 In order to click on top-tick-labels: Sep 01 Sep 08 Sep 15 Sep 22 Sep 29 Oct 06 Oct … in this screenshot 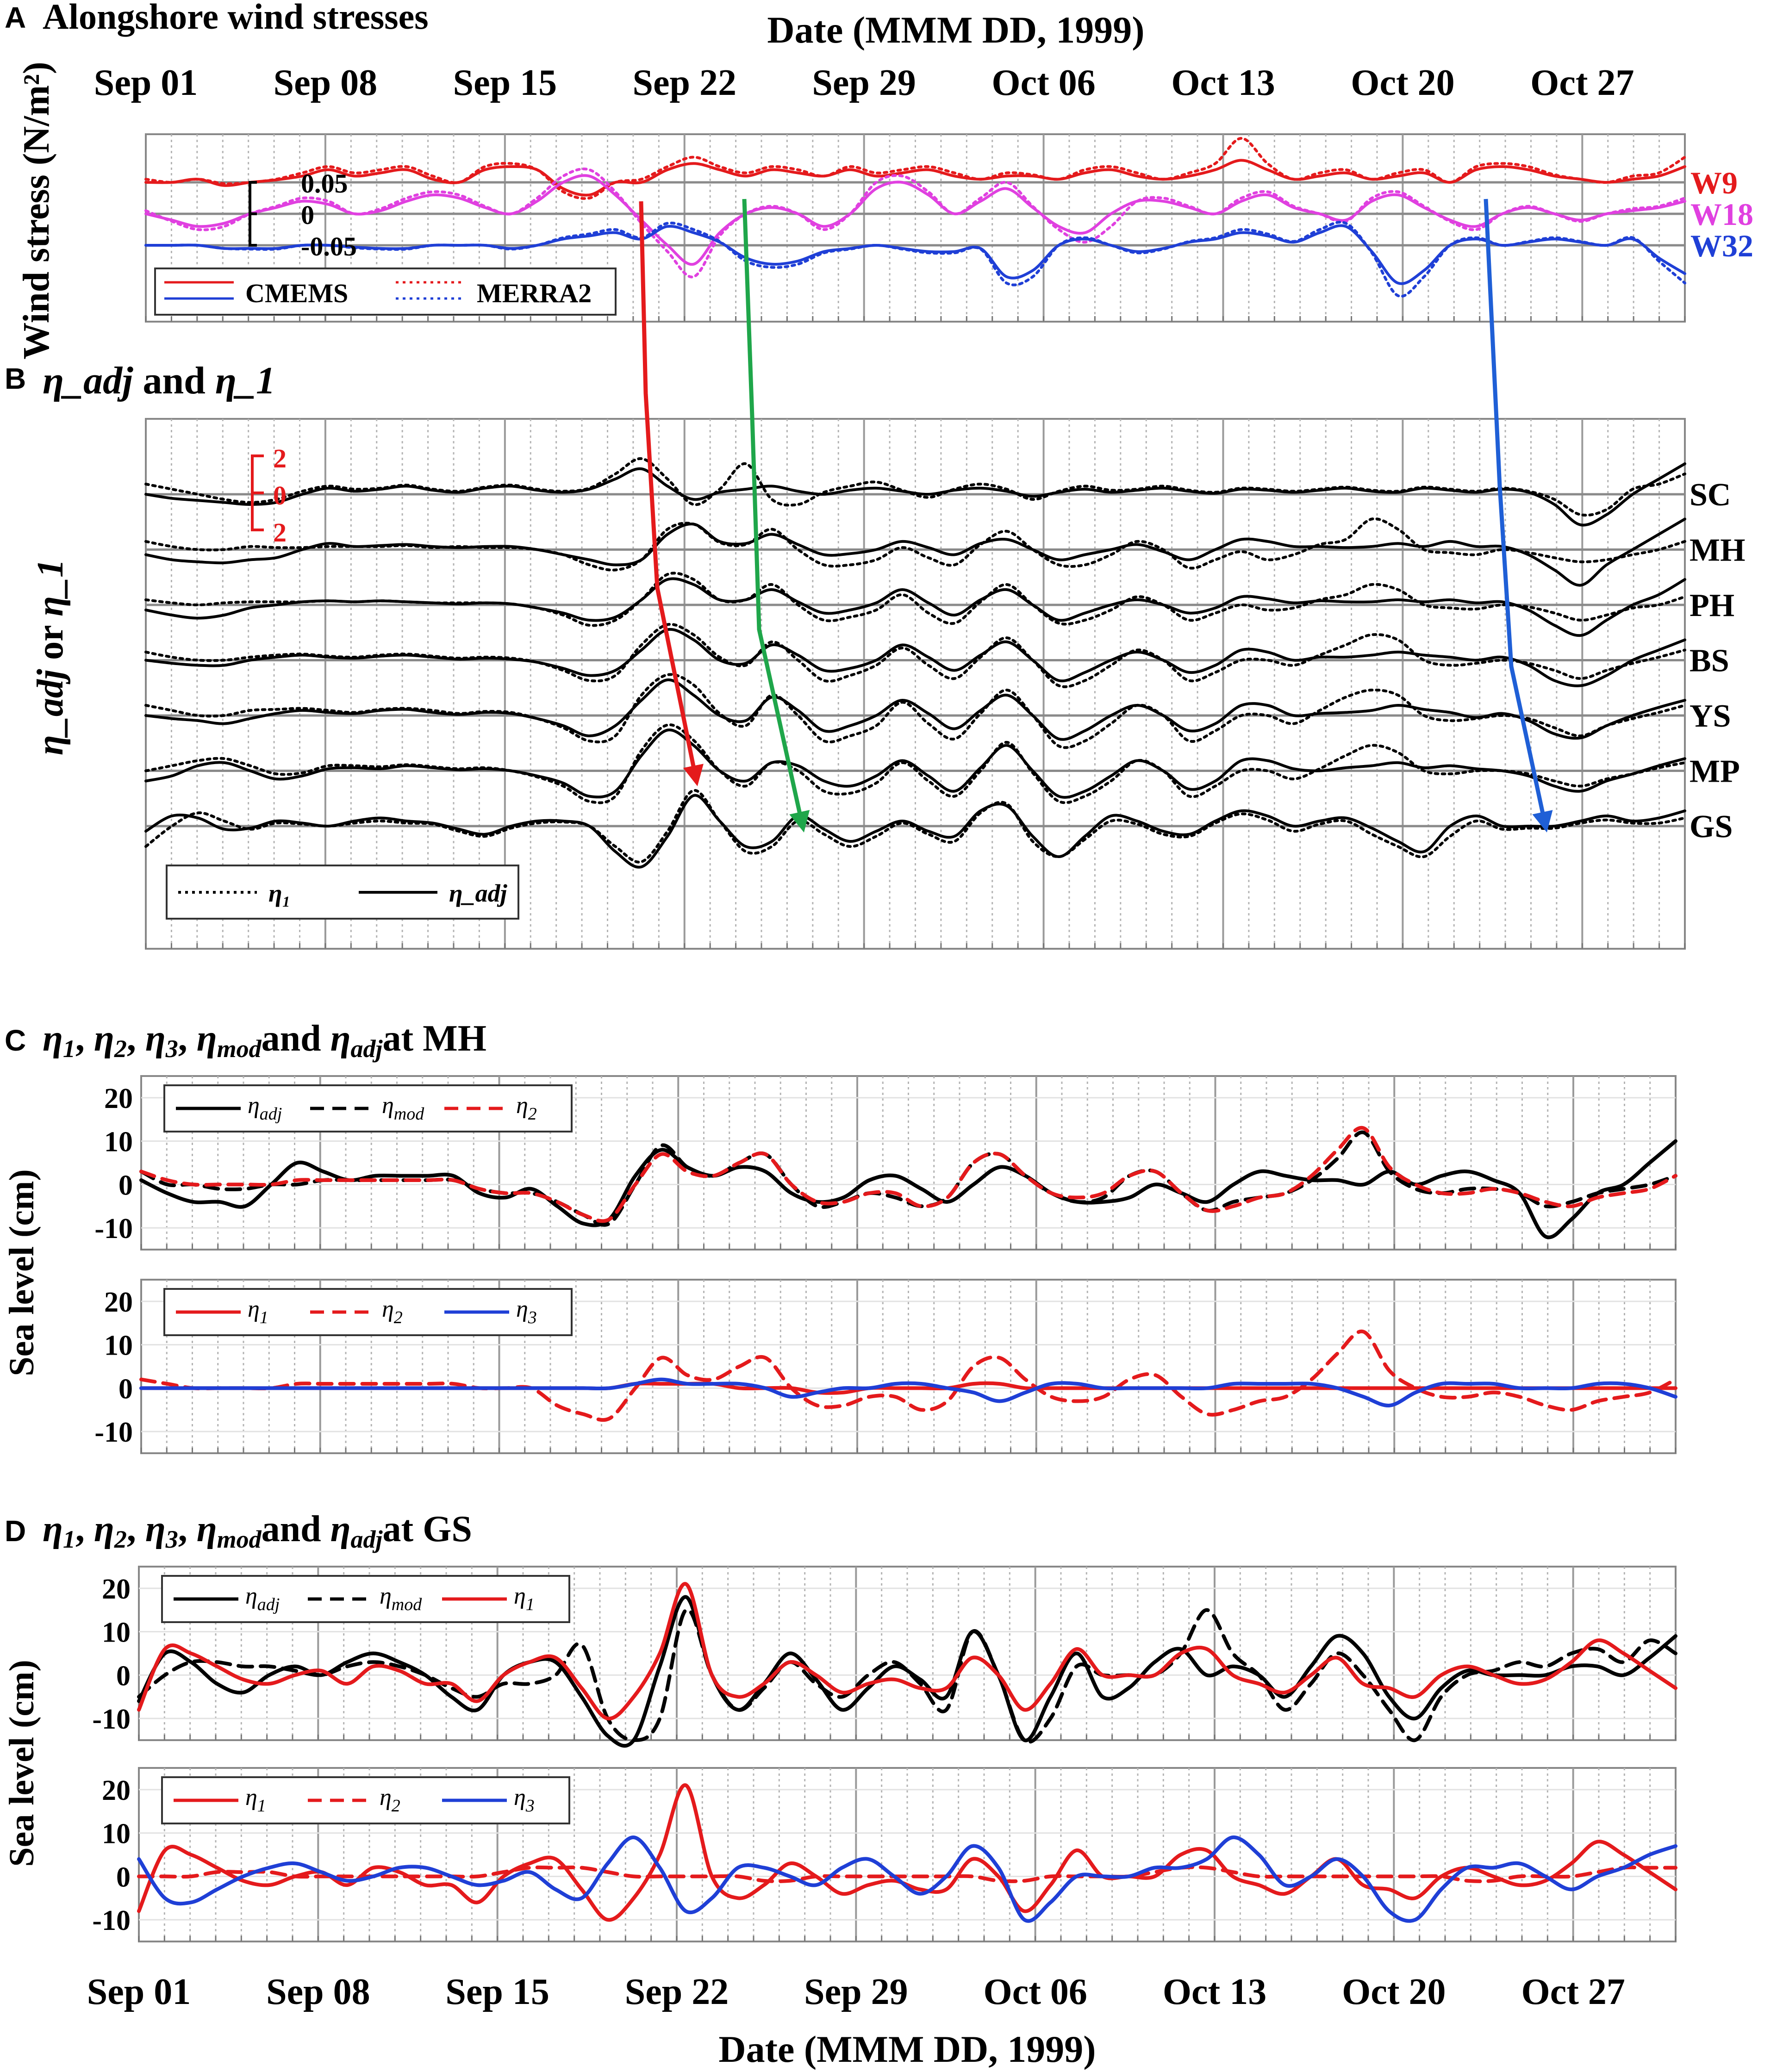, I will do `click(864, 82)`.